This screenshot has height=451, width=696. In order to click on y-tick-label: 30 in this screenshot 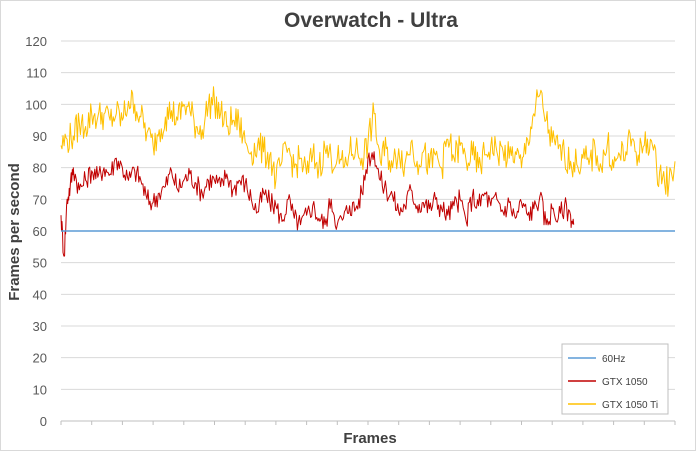, I will do `click(40, 326)`.